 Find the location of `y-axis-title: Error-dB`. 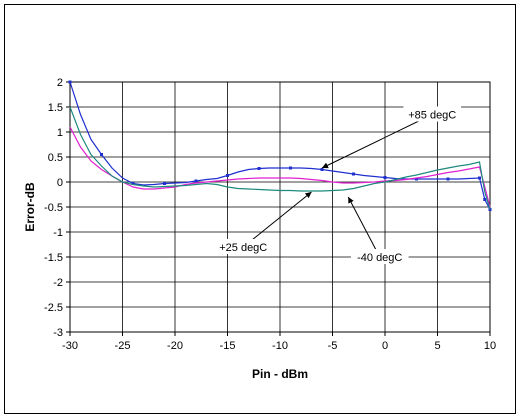

y-axis-title: Error-dB is located at coordinates (30, 207).